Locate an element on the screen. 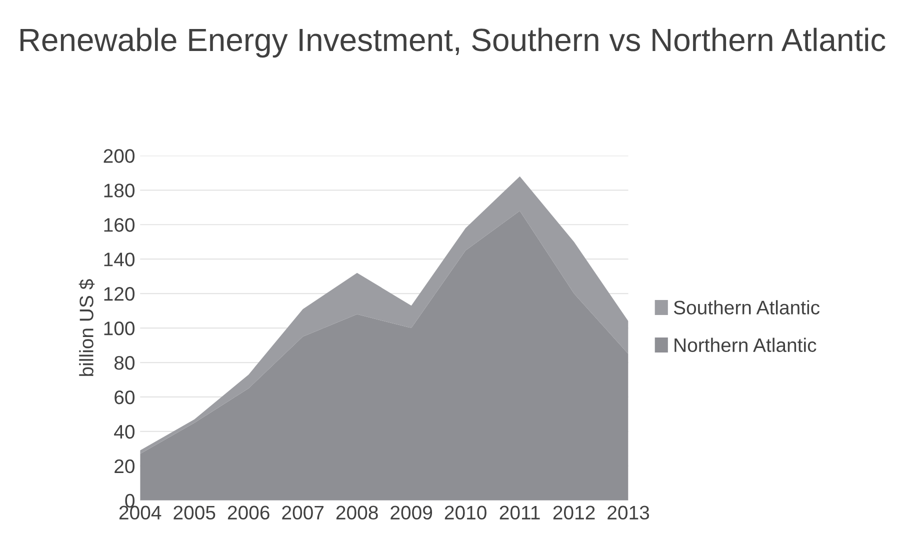 The width and height of the screenshot is (904, 556). y-axis-title: billion US $ is located at coordinates (86, 327).